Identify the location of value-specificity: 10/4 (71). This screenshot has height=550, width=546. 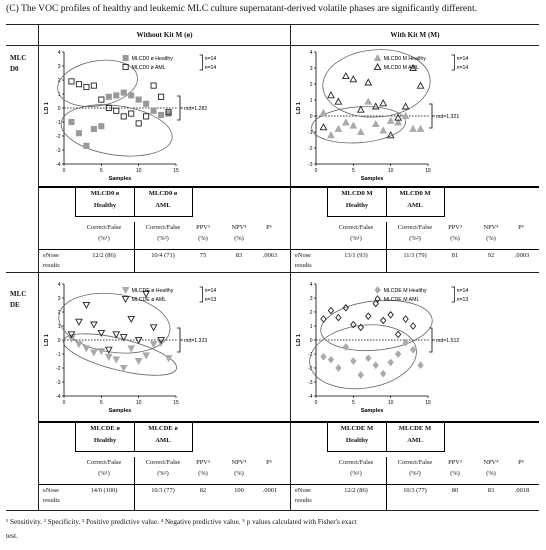
(163, 255).